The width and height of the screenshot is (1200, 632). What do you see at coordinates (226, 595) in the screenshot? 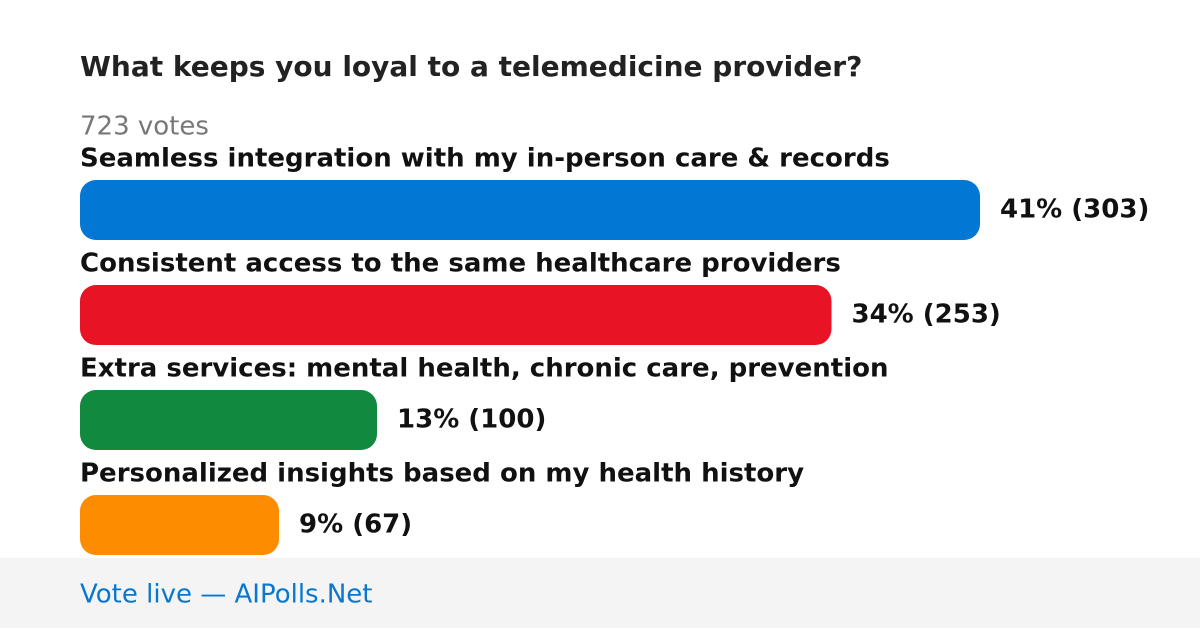
I see `footer-link: Vote live — AIPolls.Net` at bounding box center [226, 595].